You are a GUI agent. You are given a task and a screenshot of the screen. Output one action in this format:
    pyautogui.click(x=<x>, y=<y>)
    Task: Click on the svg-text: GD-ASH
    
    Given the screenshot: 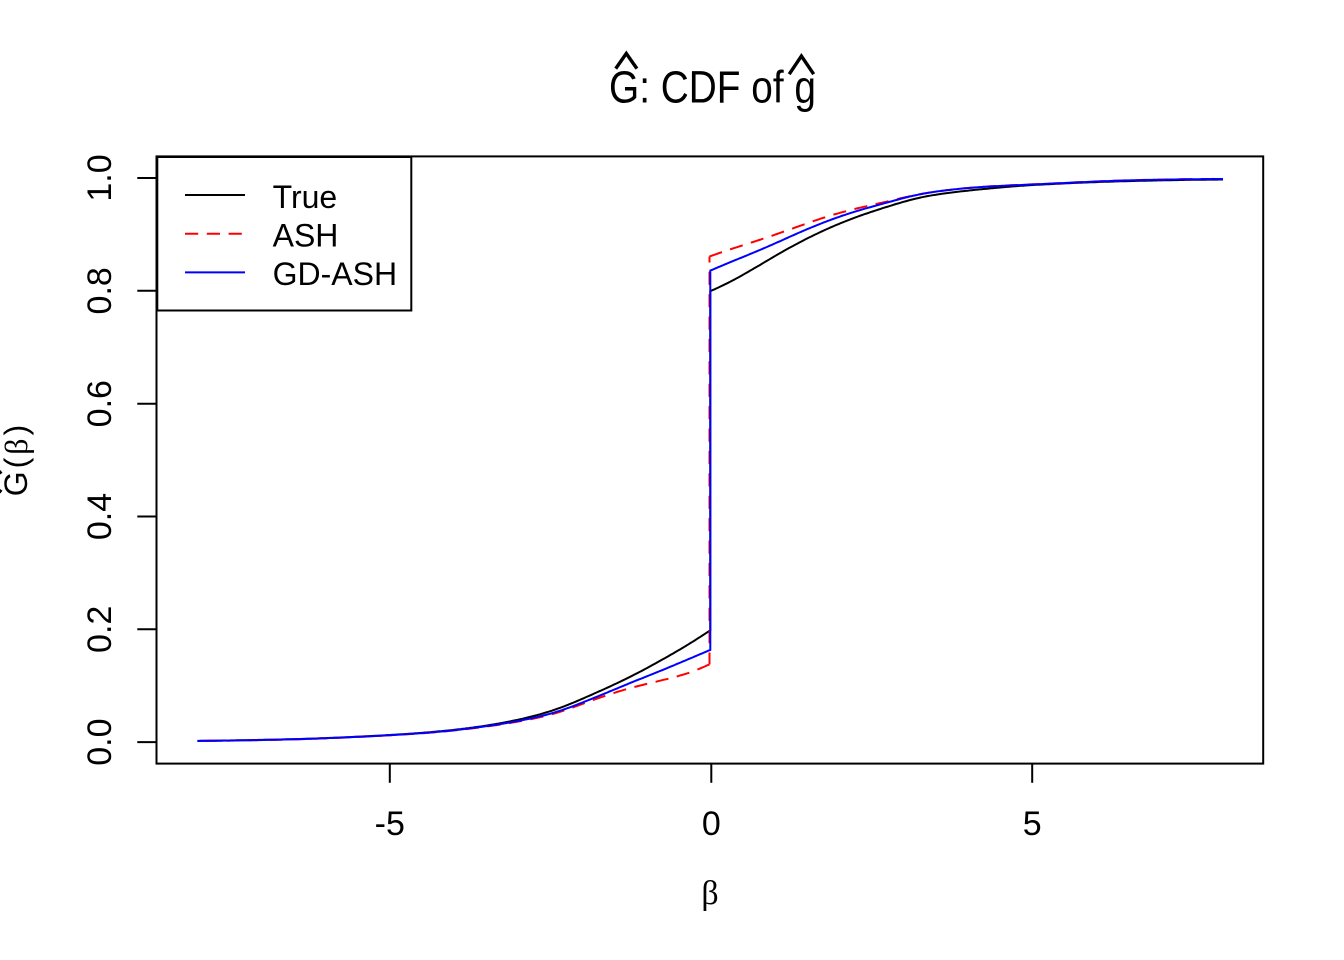 What is the action you would take?
    pyautogui.click(x=335, y=274)
    